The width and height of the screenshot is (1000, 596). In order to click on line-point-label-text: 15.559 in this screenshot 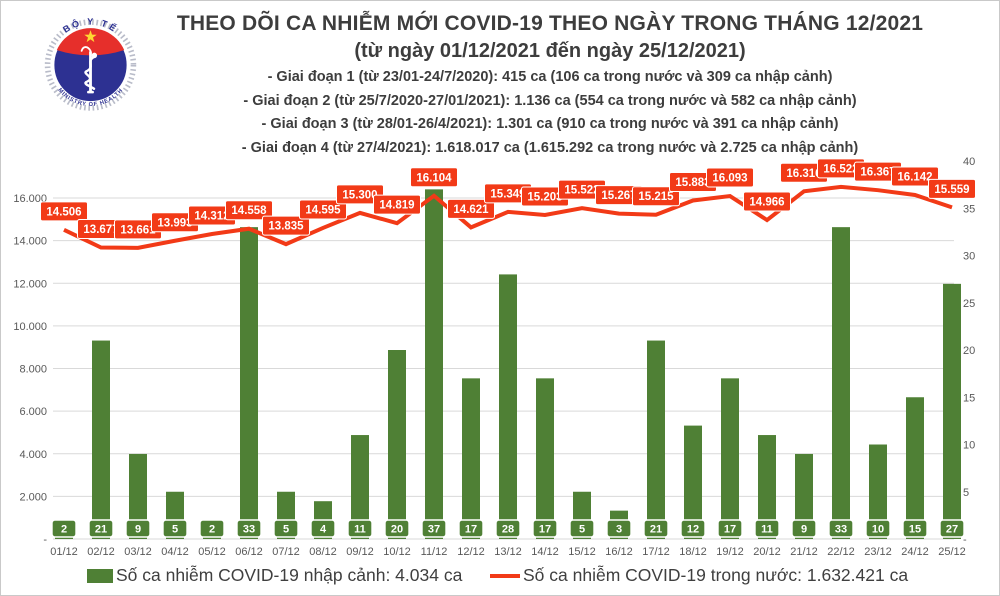, I will do `click(951, 190)`.